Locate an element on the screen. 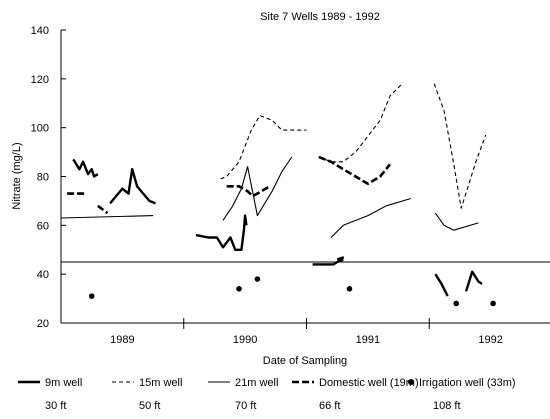 The height and width of the screenshot is (419, 550). x-axis-label: Date of Sampling is located at coordinates (305, 361).